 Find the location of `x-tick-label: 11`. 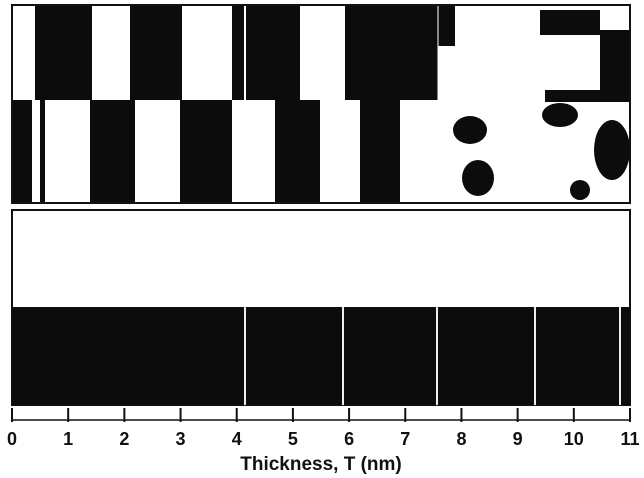

x-tick-label: 11 is located at coordinates (629, 439).